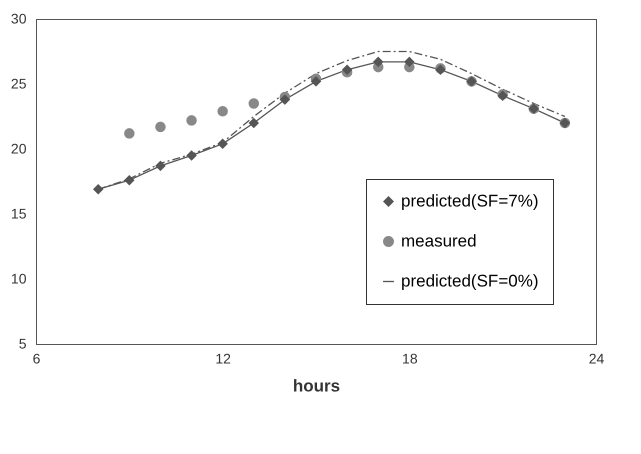 The width and height of the screenshot is (641, 454). What do you see at coordinates (469, 201) in the screenshot?
I see `legend-label: predicted(SF=7%)` at bounding box center [469, 201].